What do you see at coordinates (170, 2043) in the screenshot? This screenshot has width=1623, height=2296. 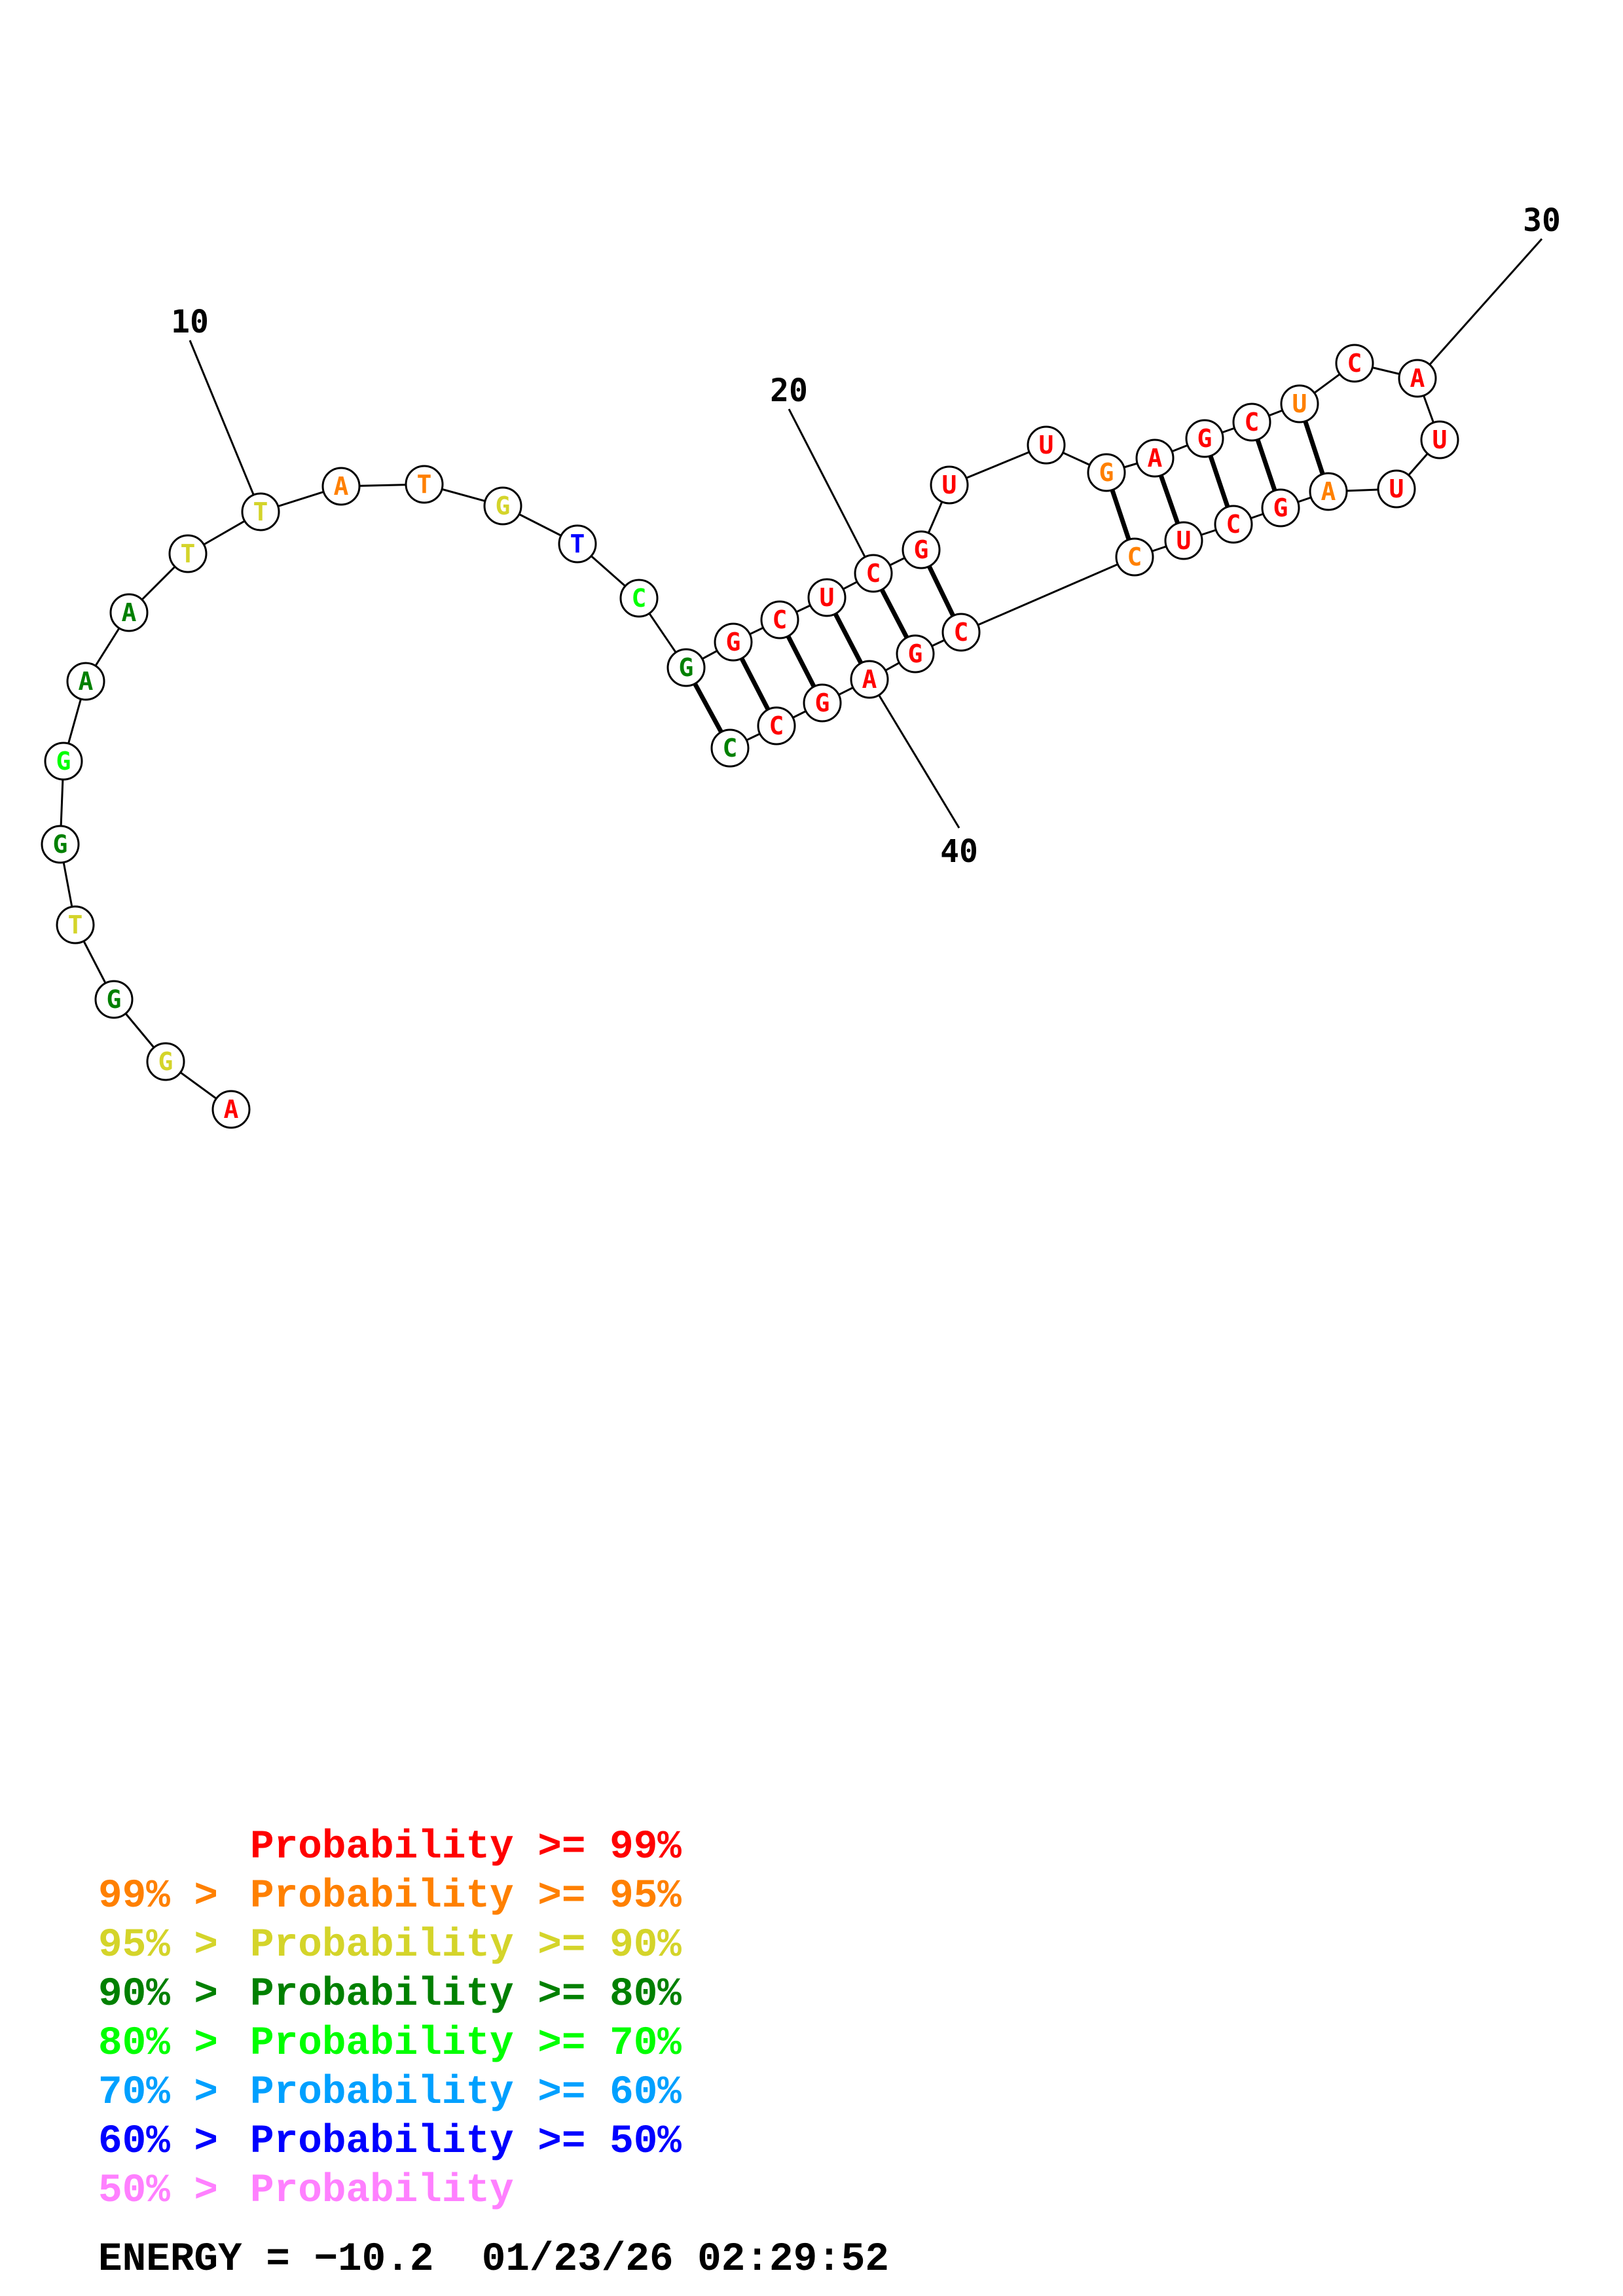 I see `legend-prefix: 80% >` at bounding box center [170, 2043].